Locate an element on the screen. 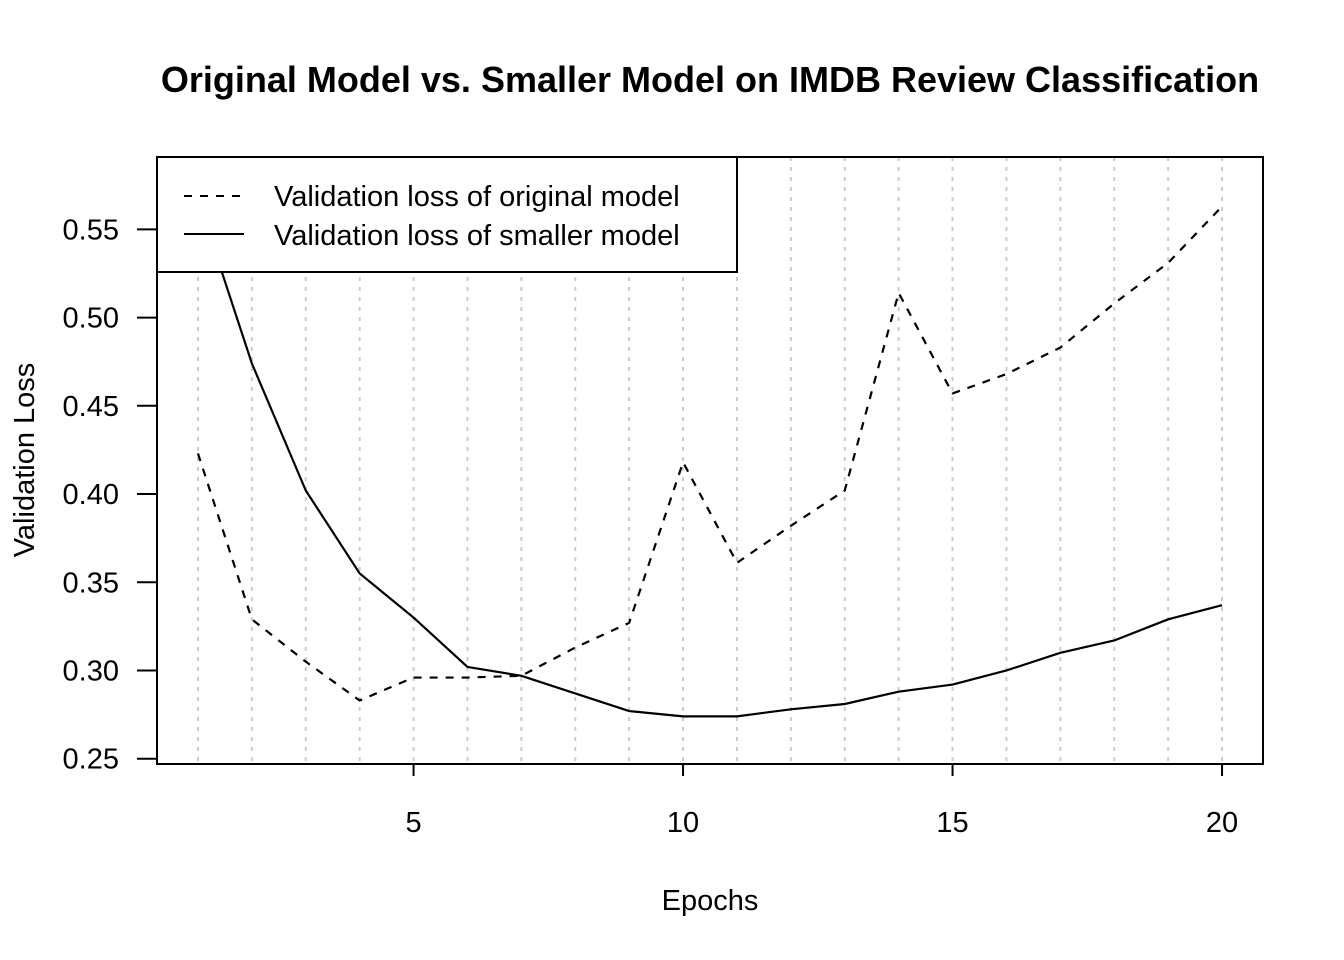 The width and height of the screenshot is (1344, 960). legend-label-smaller: Validation loss of smaller model is located at coordinates (477, 236).